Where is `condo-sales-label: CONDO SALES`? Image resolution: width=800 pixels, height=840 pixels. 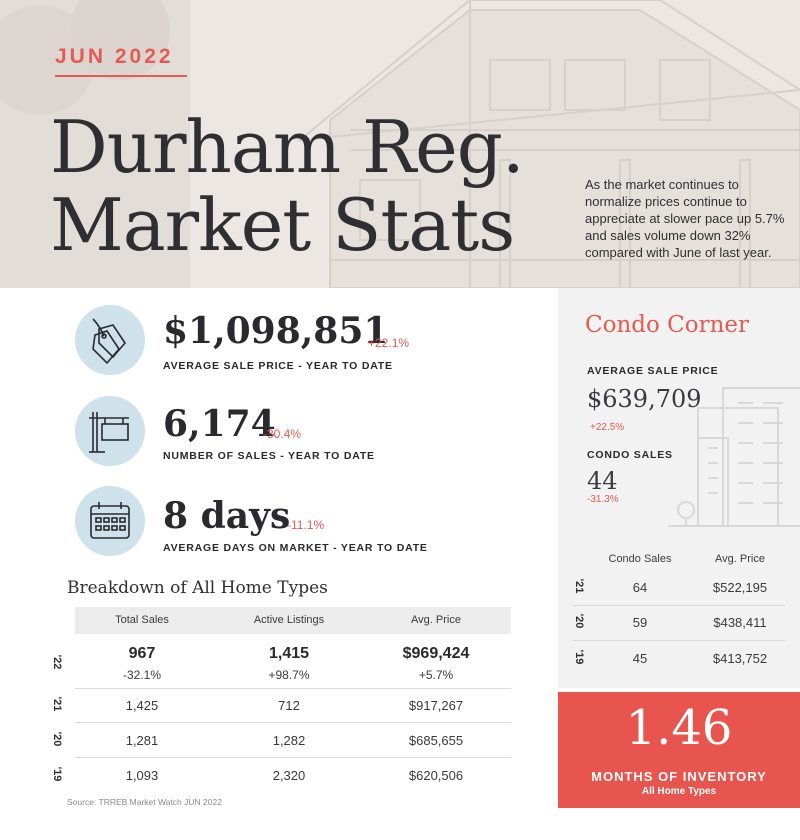 condo-sales-label: CONDO SALES is located at coordinates (630, 455).